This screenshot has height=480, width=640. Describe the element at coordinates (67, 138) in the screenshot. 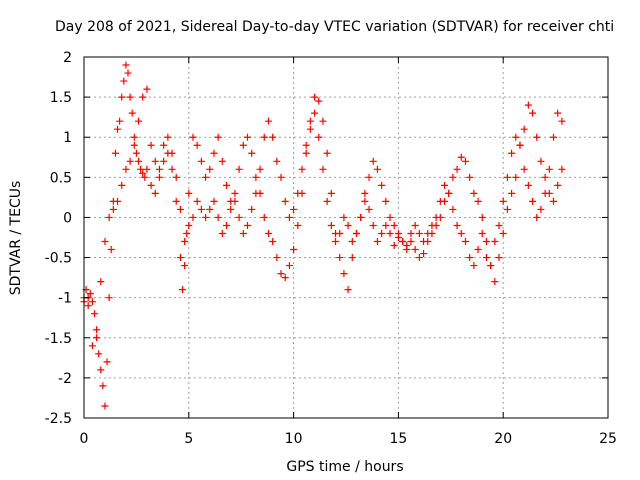

I see `y-tick-label: 1` at that location.